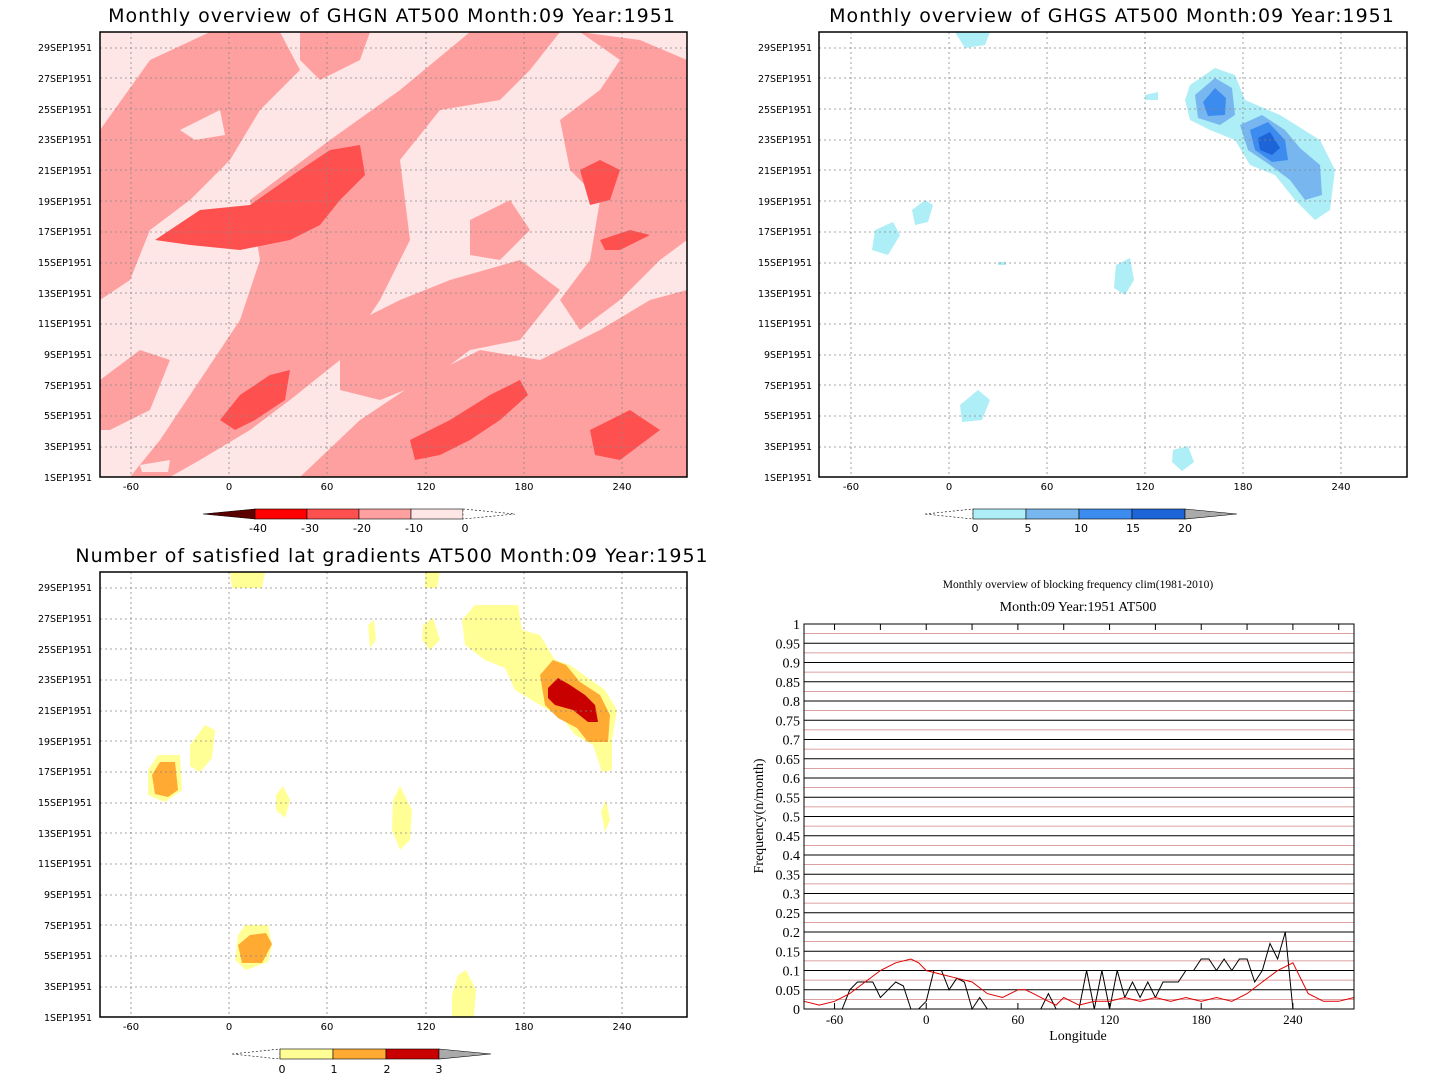 This screenshot has width=1440, height=1091. I want to click on y-tick-label: 0.5, so click(792, 818).